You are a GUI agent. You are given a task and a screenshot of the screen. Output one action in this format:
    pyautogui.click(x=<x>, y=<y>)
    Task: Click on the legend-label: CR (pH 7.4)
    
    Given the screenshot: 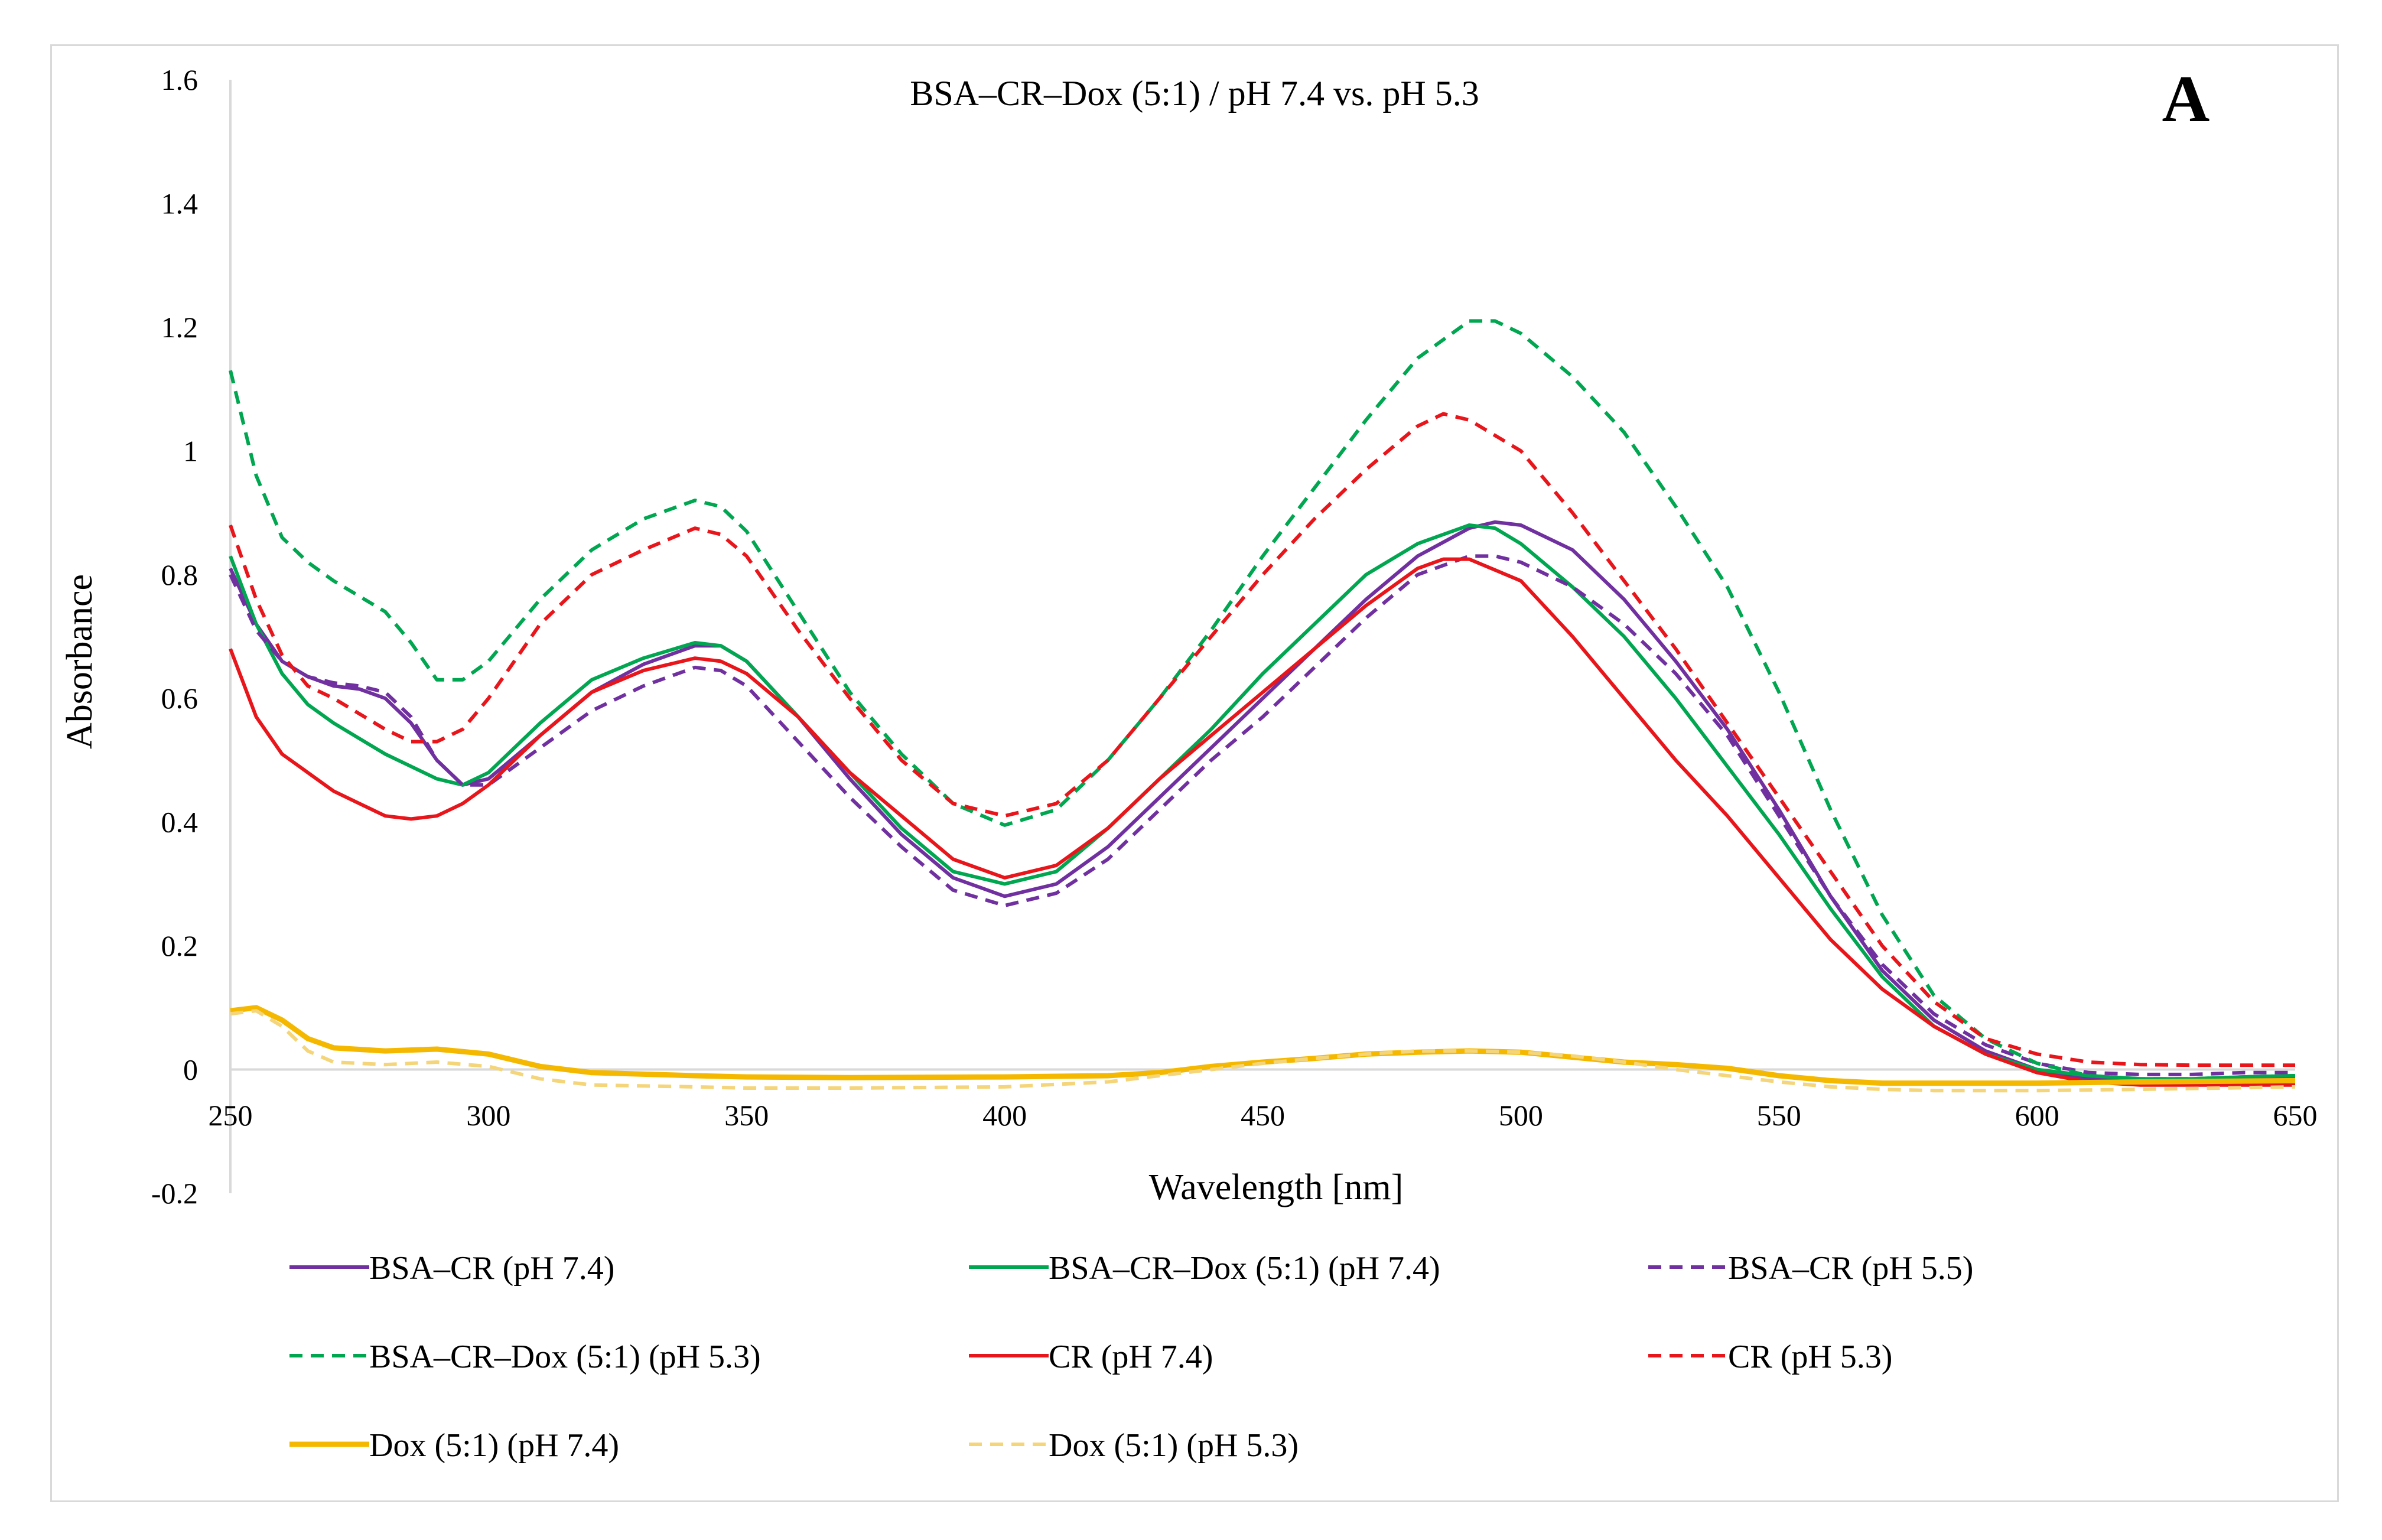 What is the action you would take?
    pyautogui.click(x=1131, y=1357)
    